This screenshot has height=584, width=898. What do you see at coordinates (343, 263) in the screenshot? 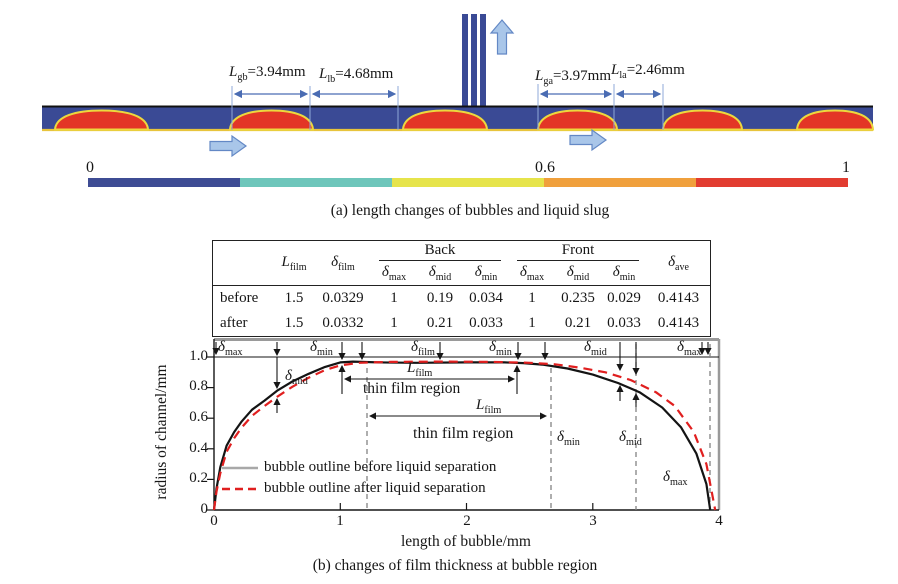
I see `col-header-dfilm: δfilm` at bounding box center [343, 263].